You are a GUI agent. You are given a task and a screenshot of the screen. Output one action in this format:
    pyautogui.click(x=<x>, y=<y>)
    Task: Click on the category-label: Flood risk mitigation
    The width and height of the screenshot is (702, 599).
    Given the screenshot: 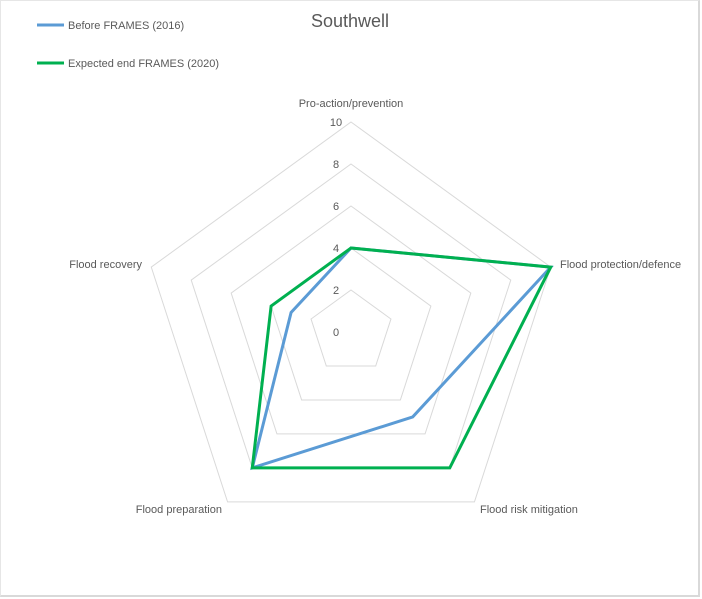 What is the action you would take?
    pyautogui.click(x=529, y=510)
    